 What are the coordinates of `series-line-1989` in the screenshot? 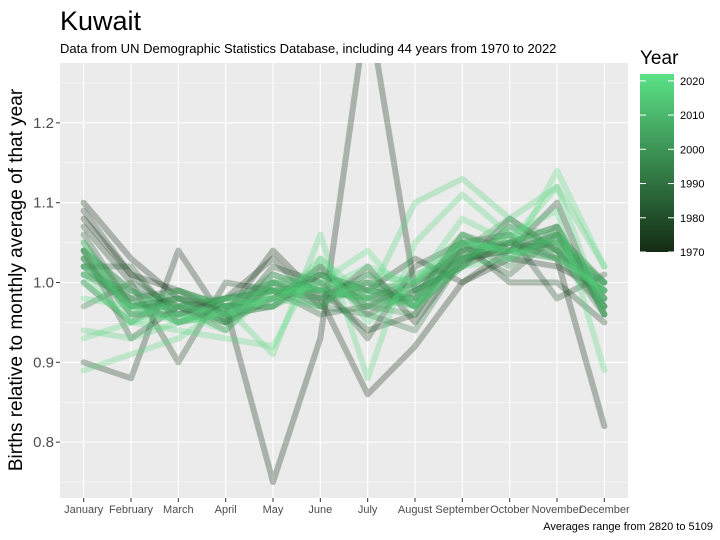 It's located at (344, 270).